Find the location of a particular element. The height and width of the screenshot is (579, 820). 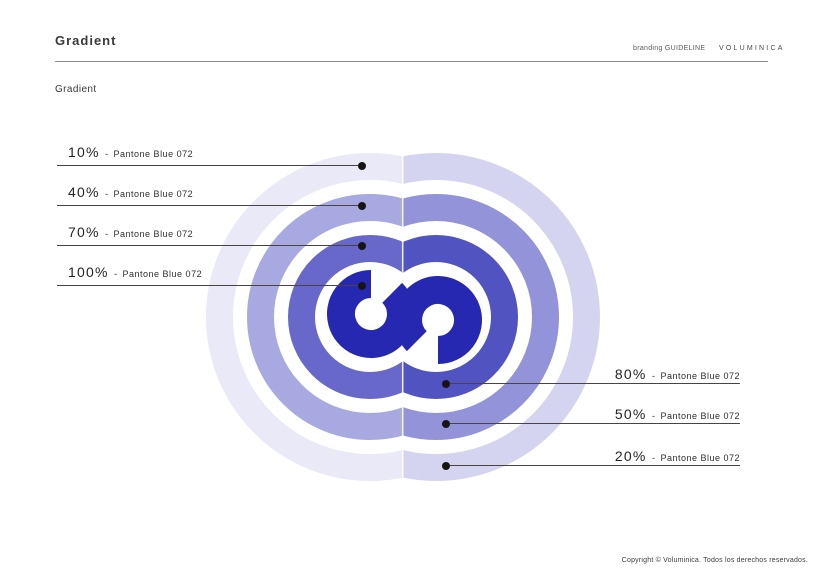

callout-100-percent: 100% - Pantone Blue 072 is located at coordinates (135, 273).